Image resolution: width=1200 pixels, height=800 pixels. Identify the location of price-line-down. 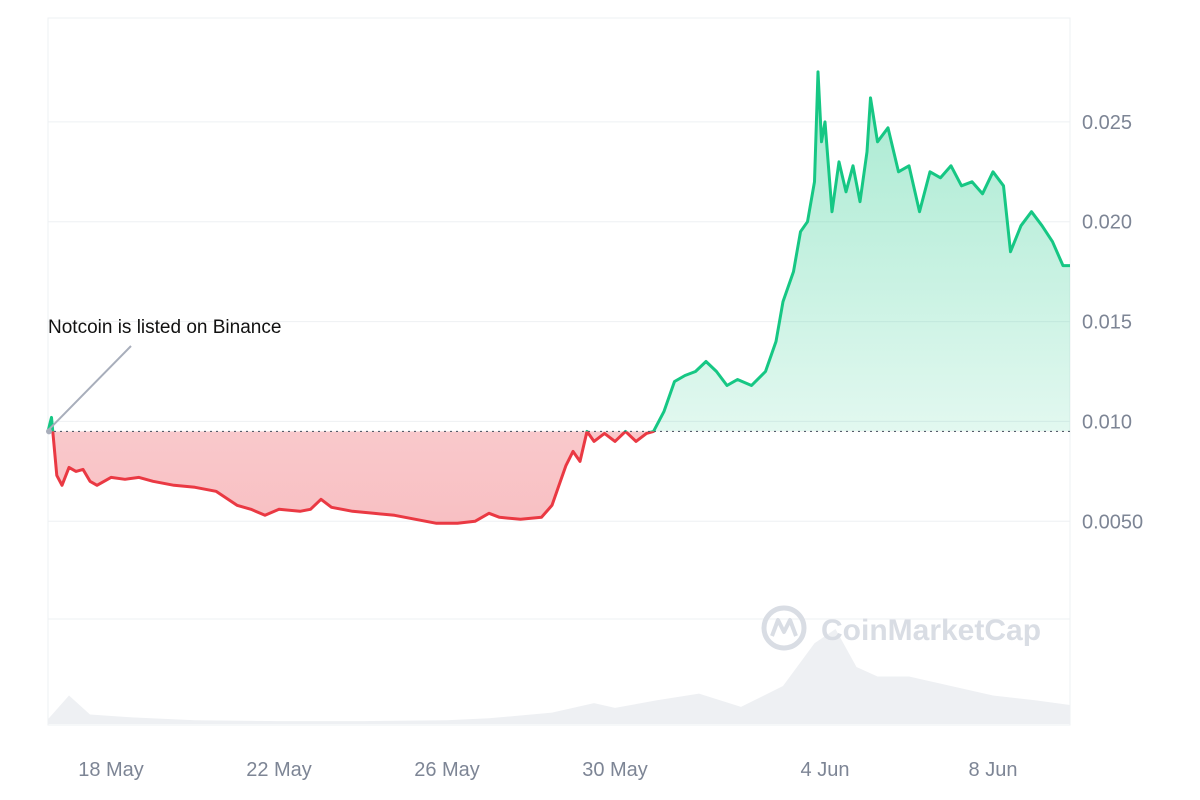
(352, 478).